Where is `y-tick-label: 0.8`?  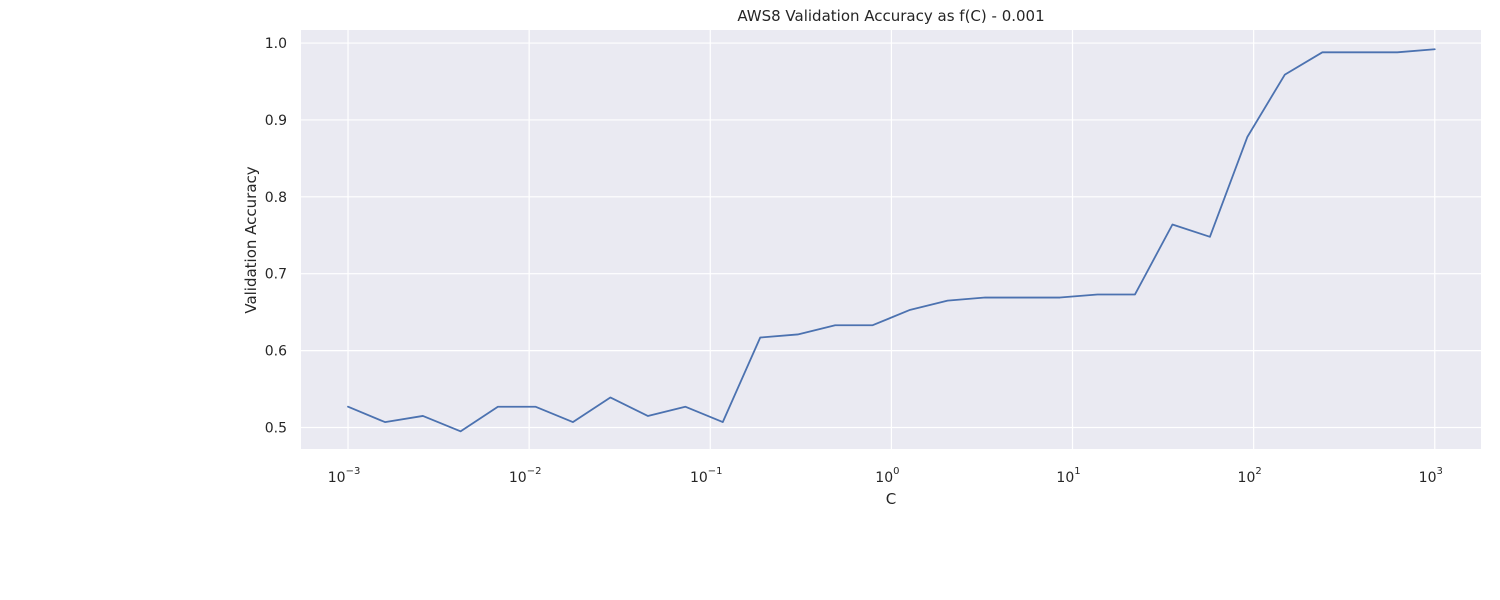 y-tick-label: 0.8 is located at coordinates (276, 198).